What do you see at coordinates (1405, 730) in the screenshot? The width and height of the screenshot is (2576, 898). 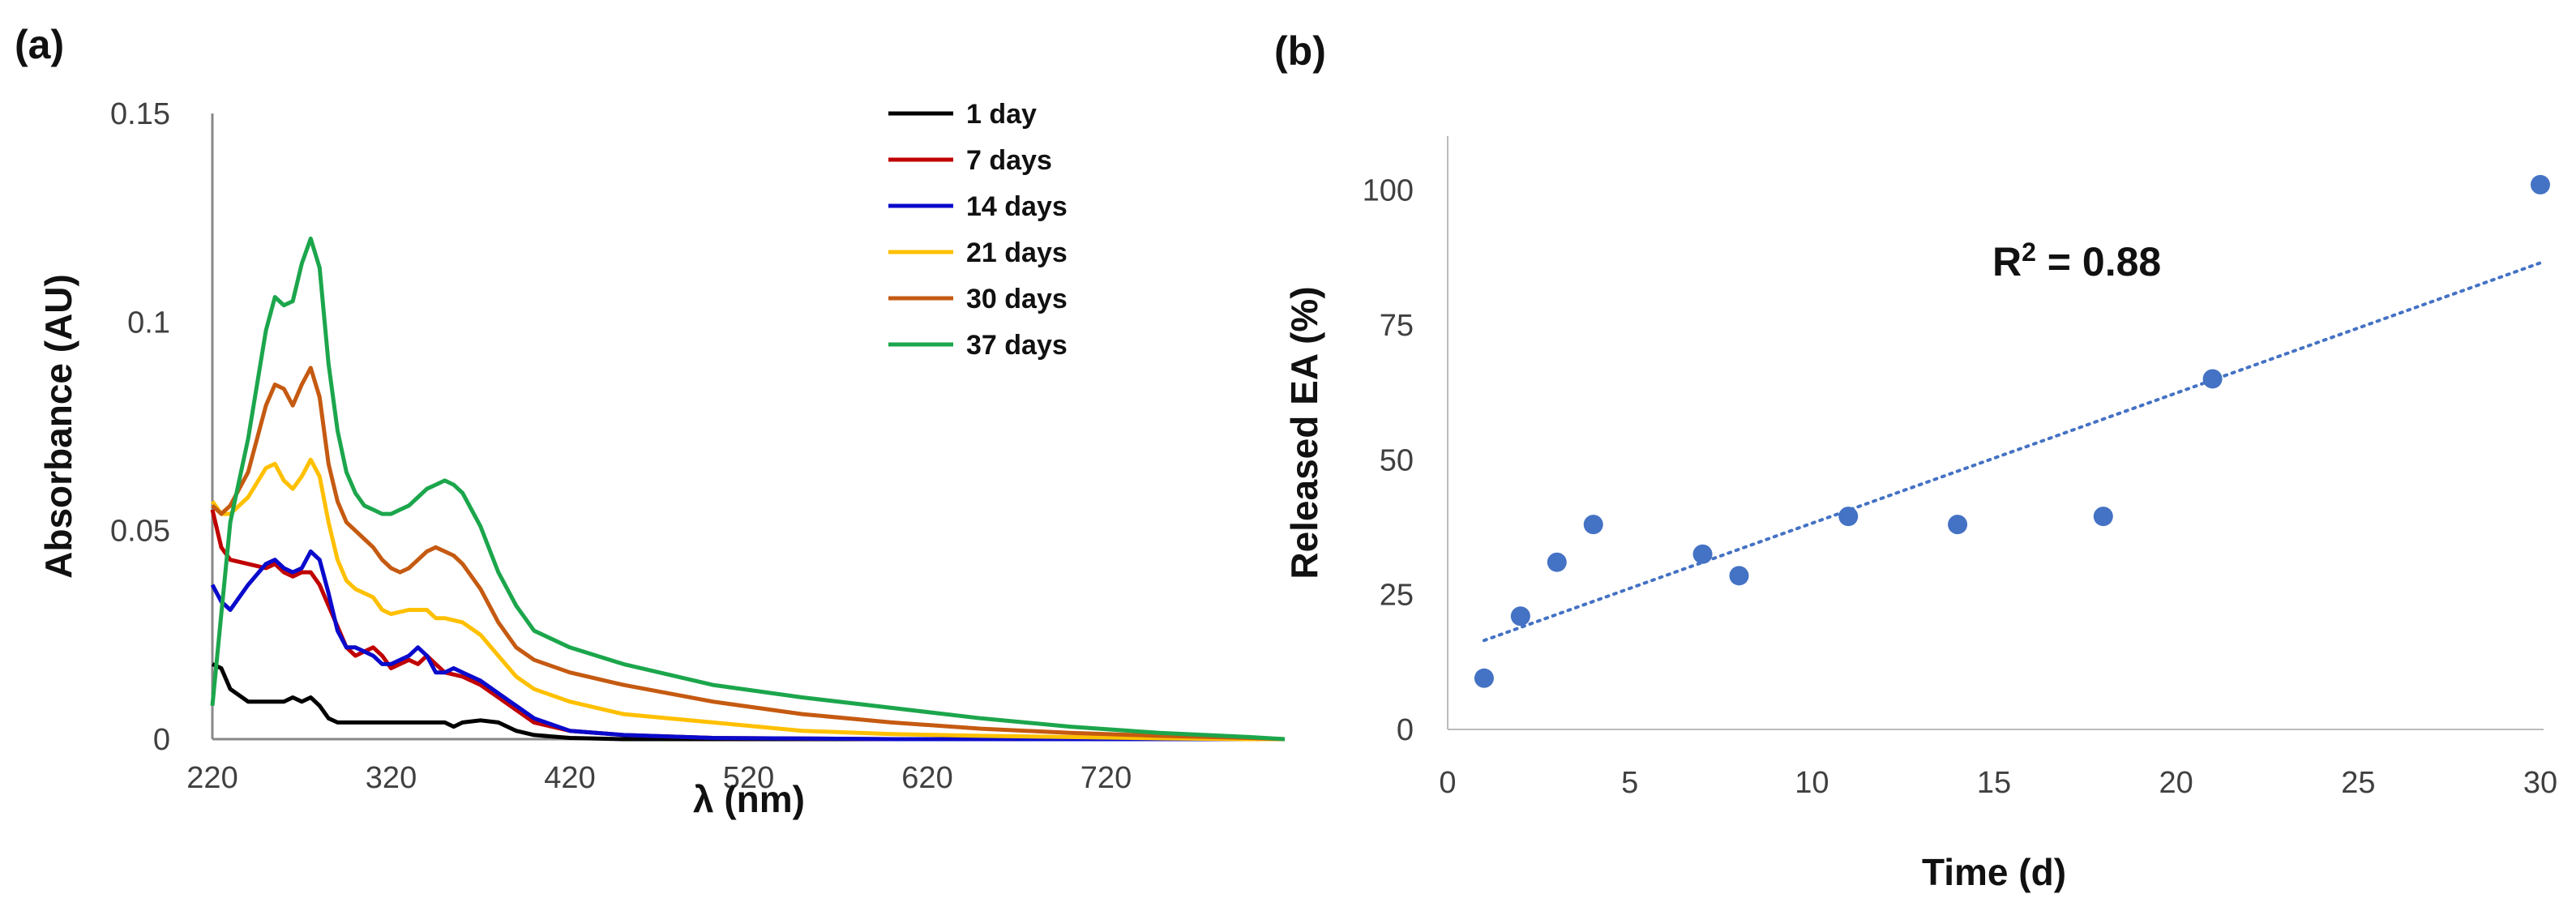 I see `chart-b-y-tick-label: 0` at bounding box center [1405, 730].